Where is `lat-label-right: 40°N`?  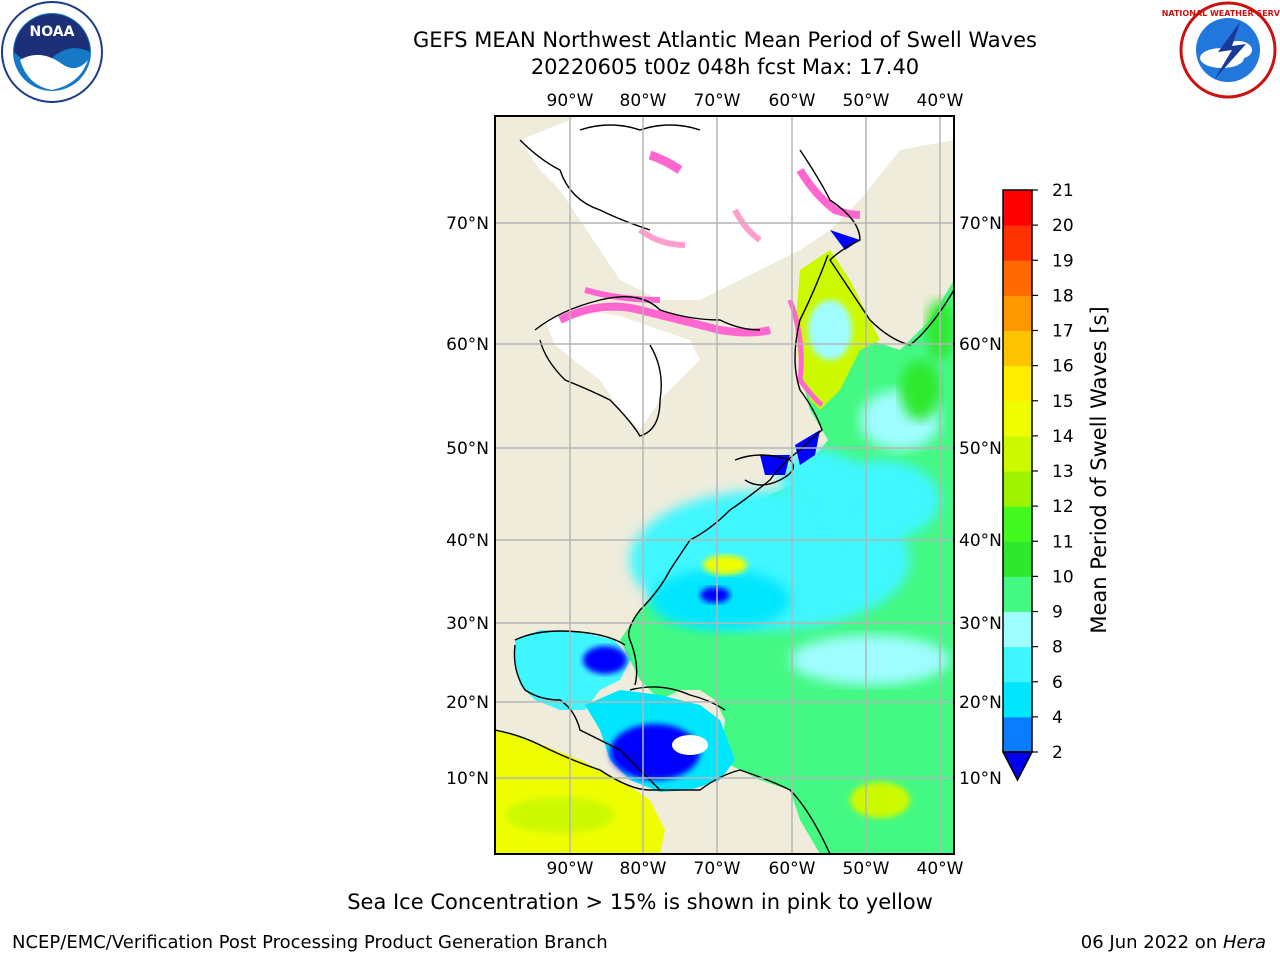
lat-label-right: 40°N is located at coordinates (980, 541).